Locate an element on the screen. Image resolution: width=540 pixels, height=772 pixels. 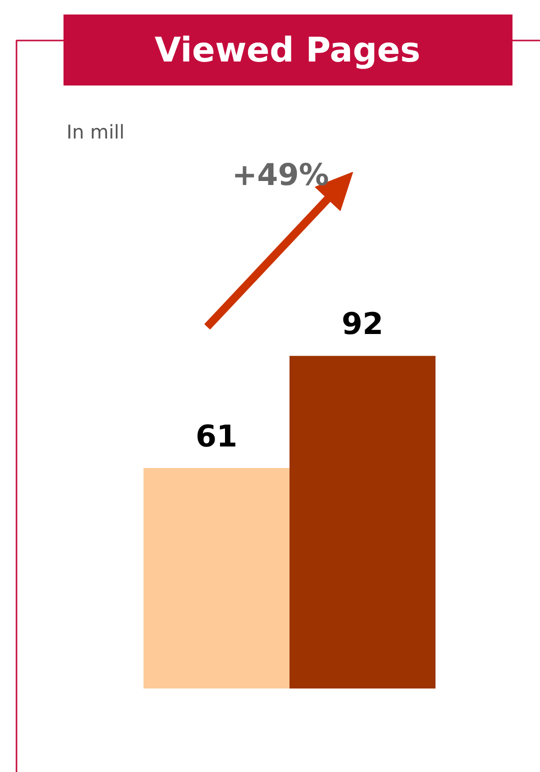
data-label: 92 is located at coordinates (363, 324).